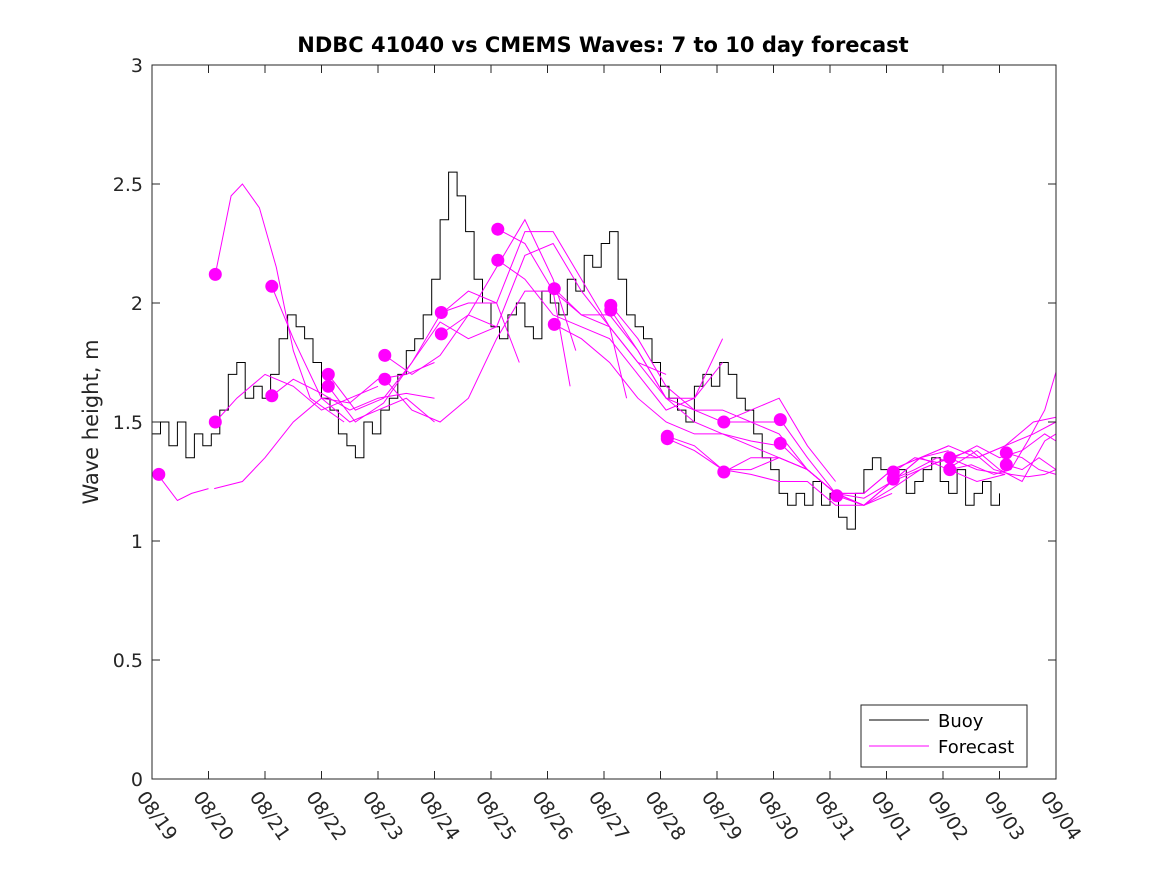 The height and width of the screenshot is (875, 1167). Describe the element at coordinates (890, 815) in the screenshot. I see `x-tick-label: 09/01` at that location.